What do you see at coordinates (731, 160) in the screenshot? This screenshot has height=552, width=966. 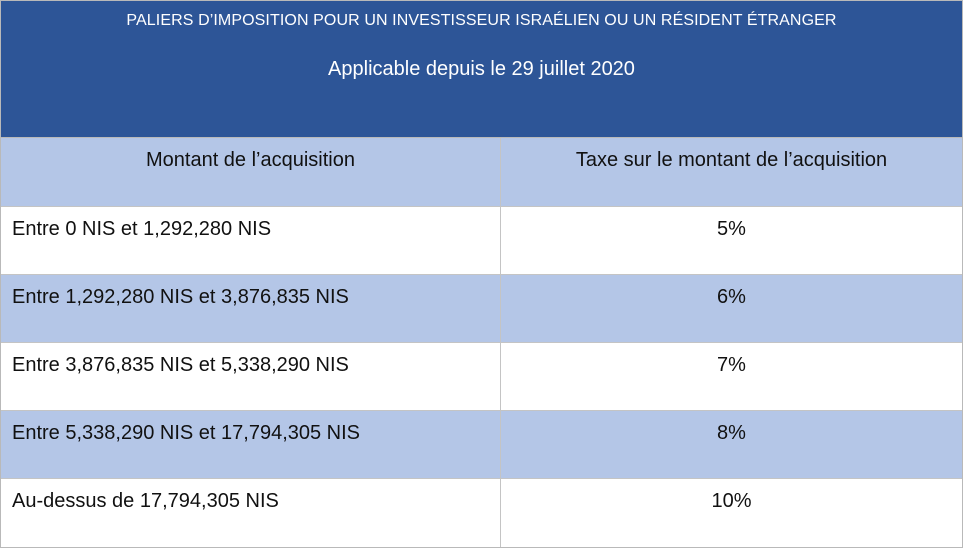 I see `column-header-tax-label: Taxe sur le montant de l’acquisition` at bounding box center [731, 160].